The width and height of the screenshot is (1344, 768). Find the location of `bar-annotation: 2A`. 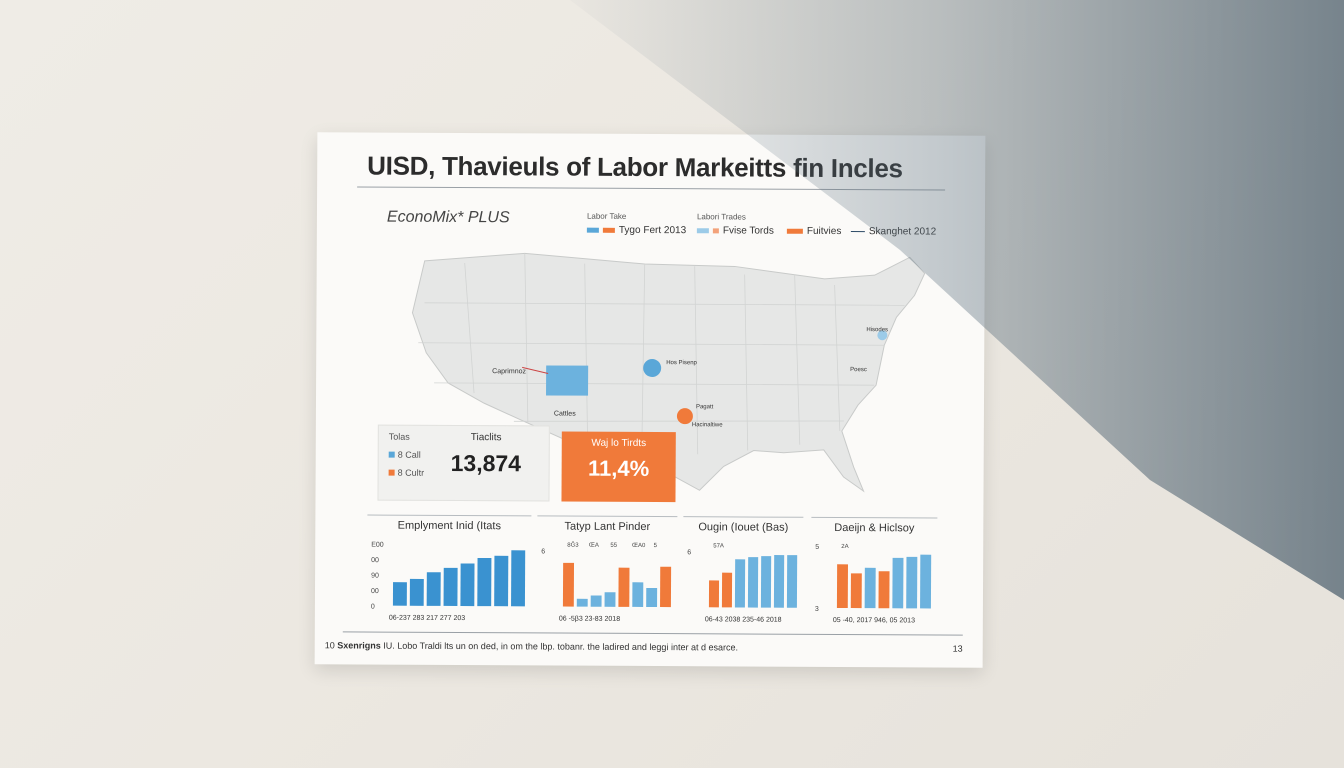

bar-annotation: 2A is located at coordinates (844, 547).